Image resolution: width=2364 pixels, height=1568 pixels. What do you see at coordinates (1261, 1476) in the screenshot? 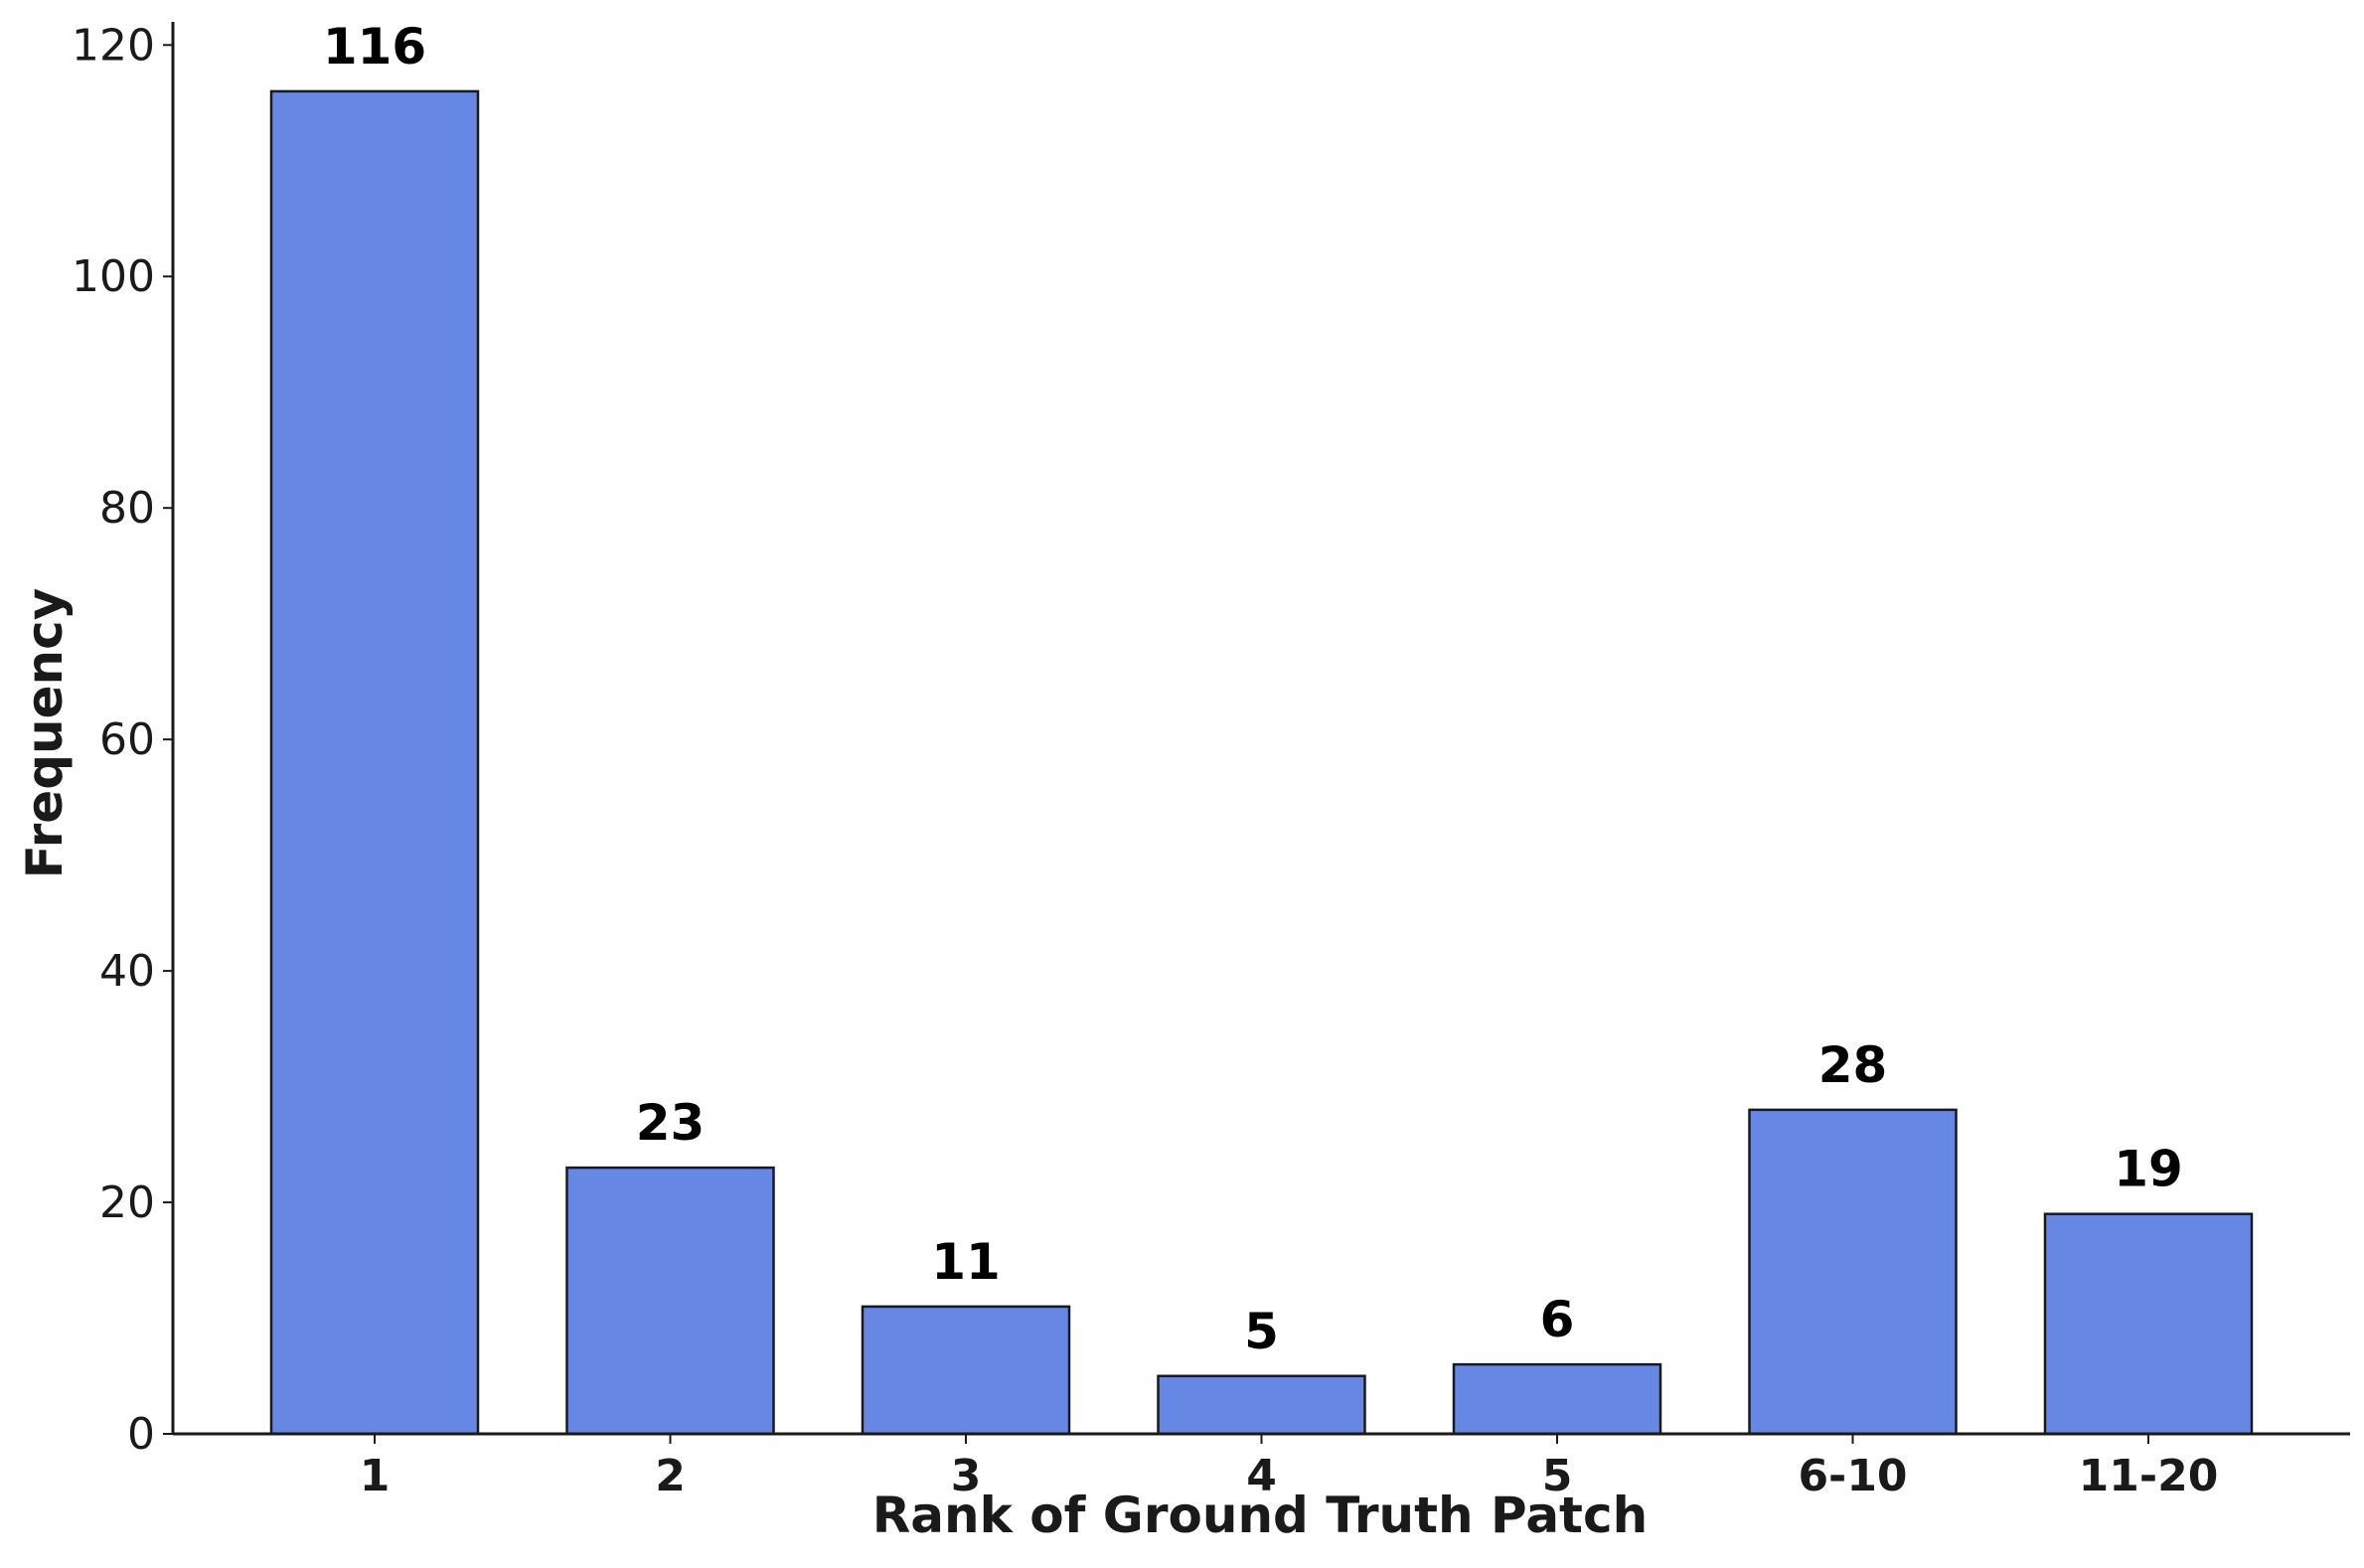
I see `x-tick-label-4: 4` at bounding box center [1261, 1476].